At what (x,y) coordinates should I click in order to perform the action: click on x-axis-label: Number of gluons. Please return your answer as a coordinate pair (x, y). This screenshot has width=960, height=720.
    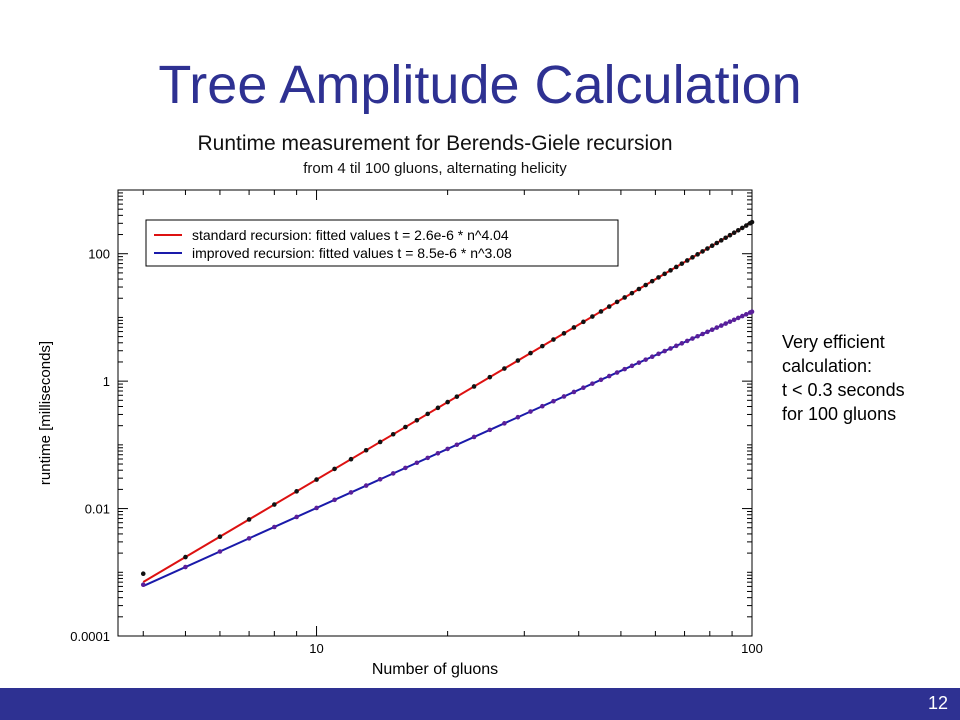
    Looking at the image, I should click on (435, 669).